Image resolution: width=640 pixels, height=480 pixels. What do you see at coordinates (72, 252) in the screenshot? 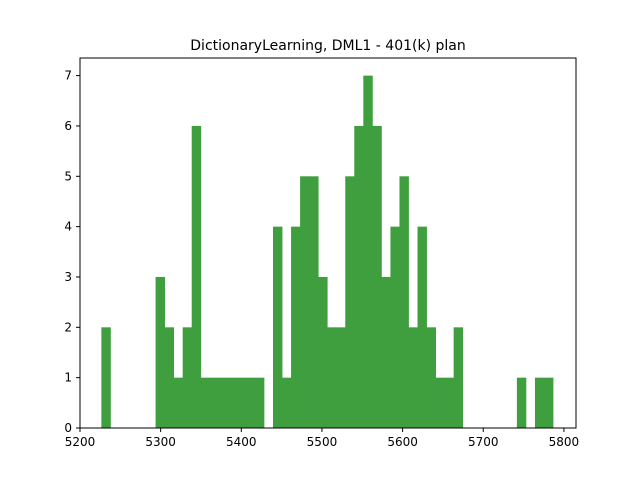
I see `y-axis: 0 1 2 3 4 5 6 7` at bounding box center [72, 252].